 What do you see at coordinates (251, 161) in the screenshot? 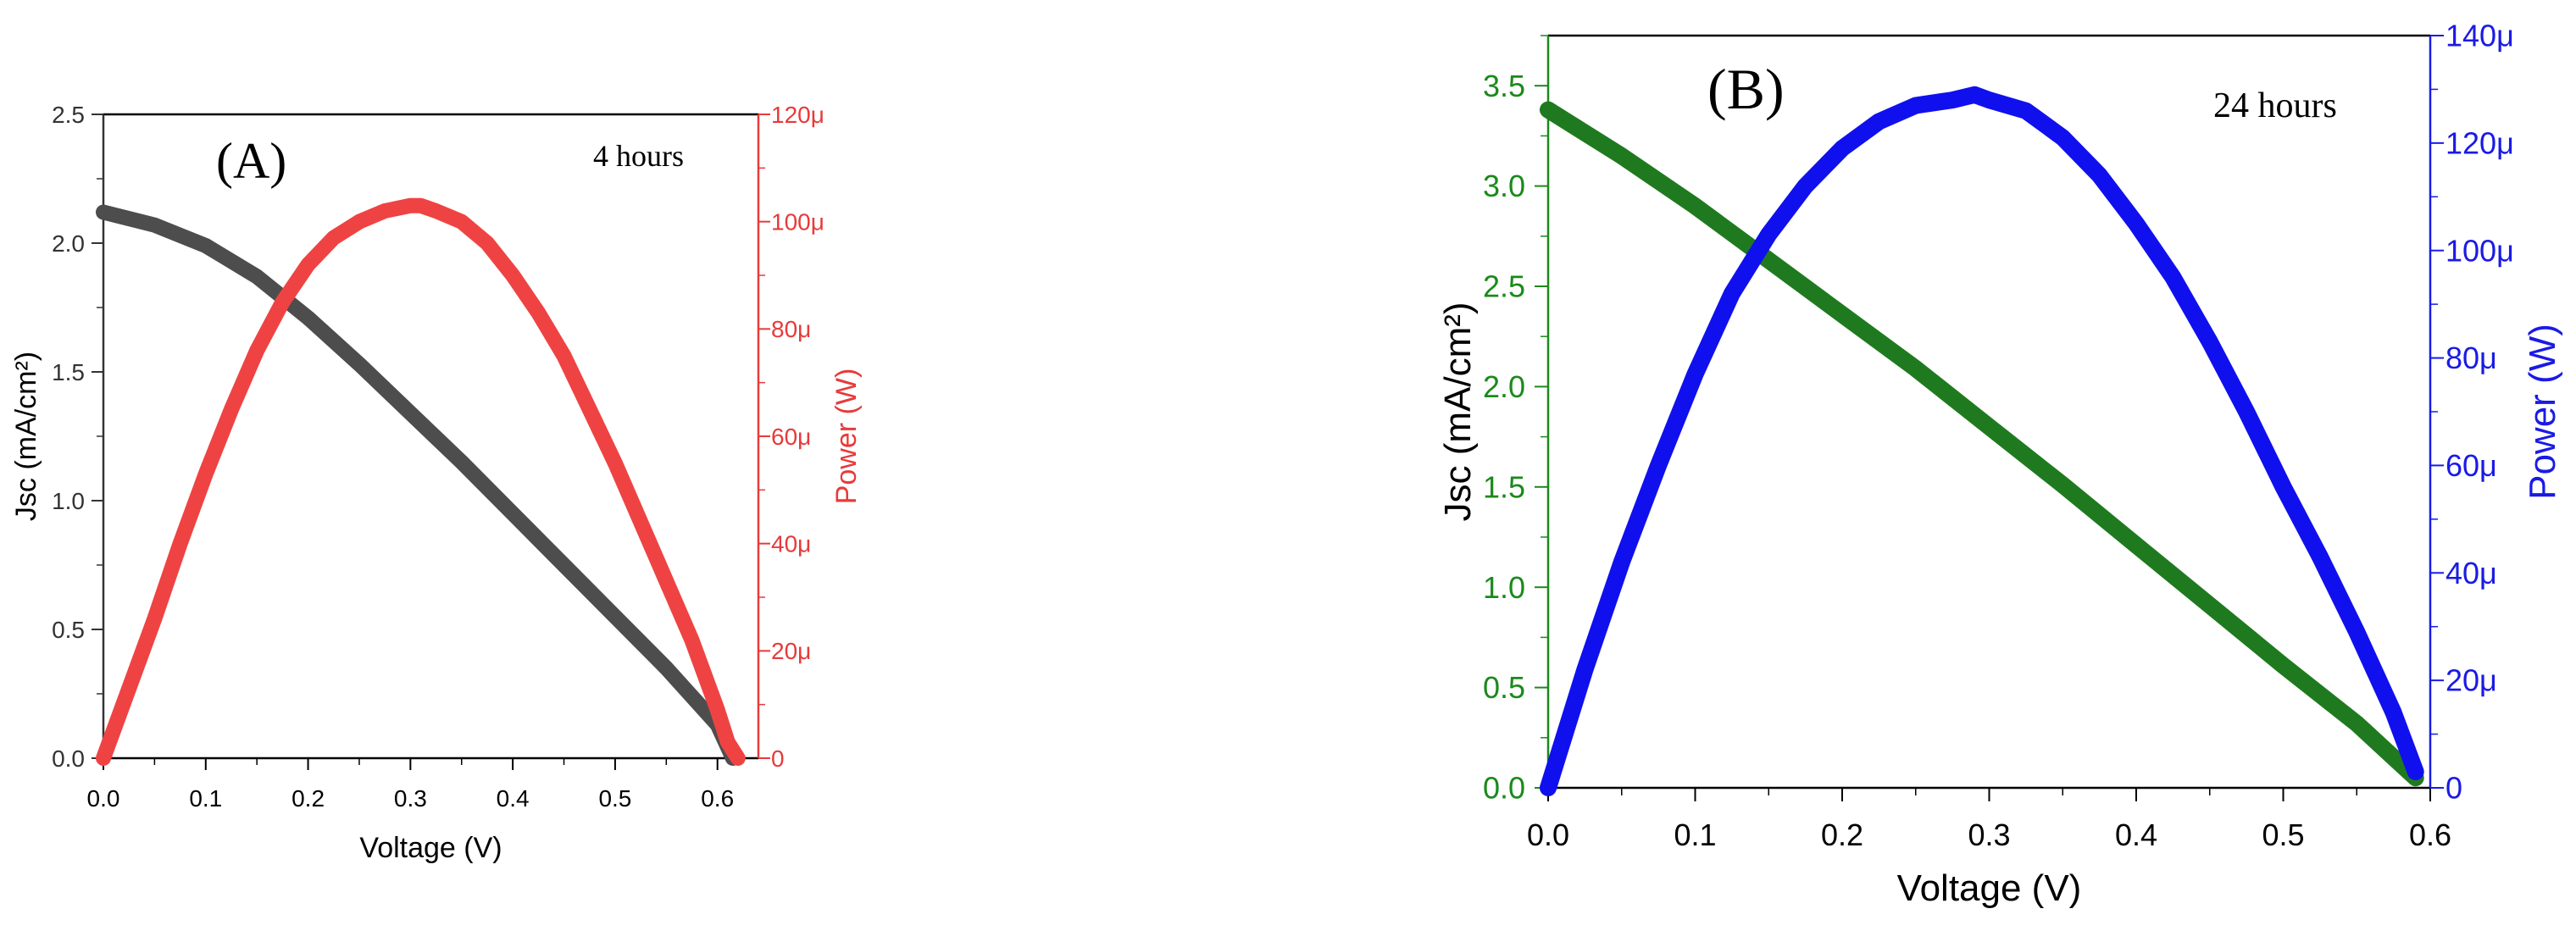
I see `panel-label: (A)` at bounding box center [251, 161].